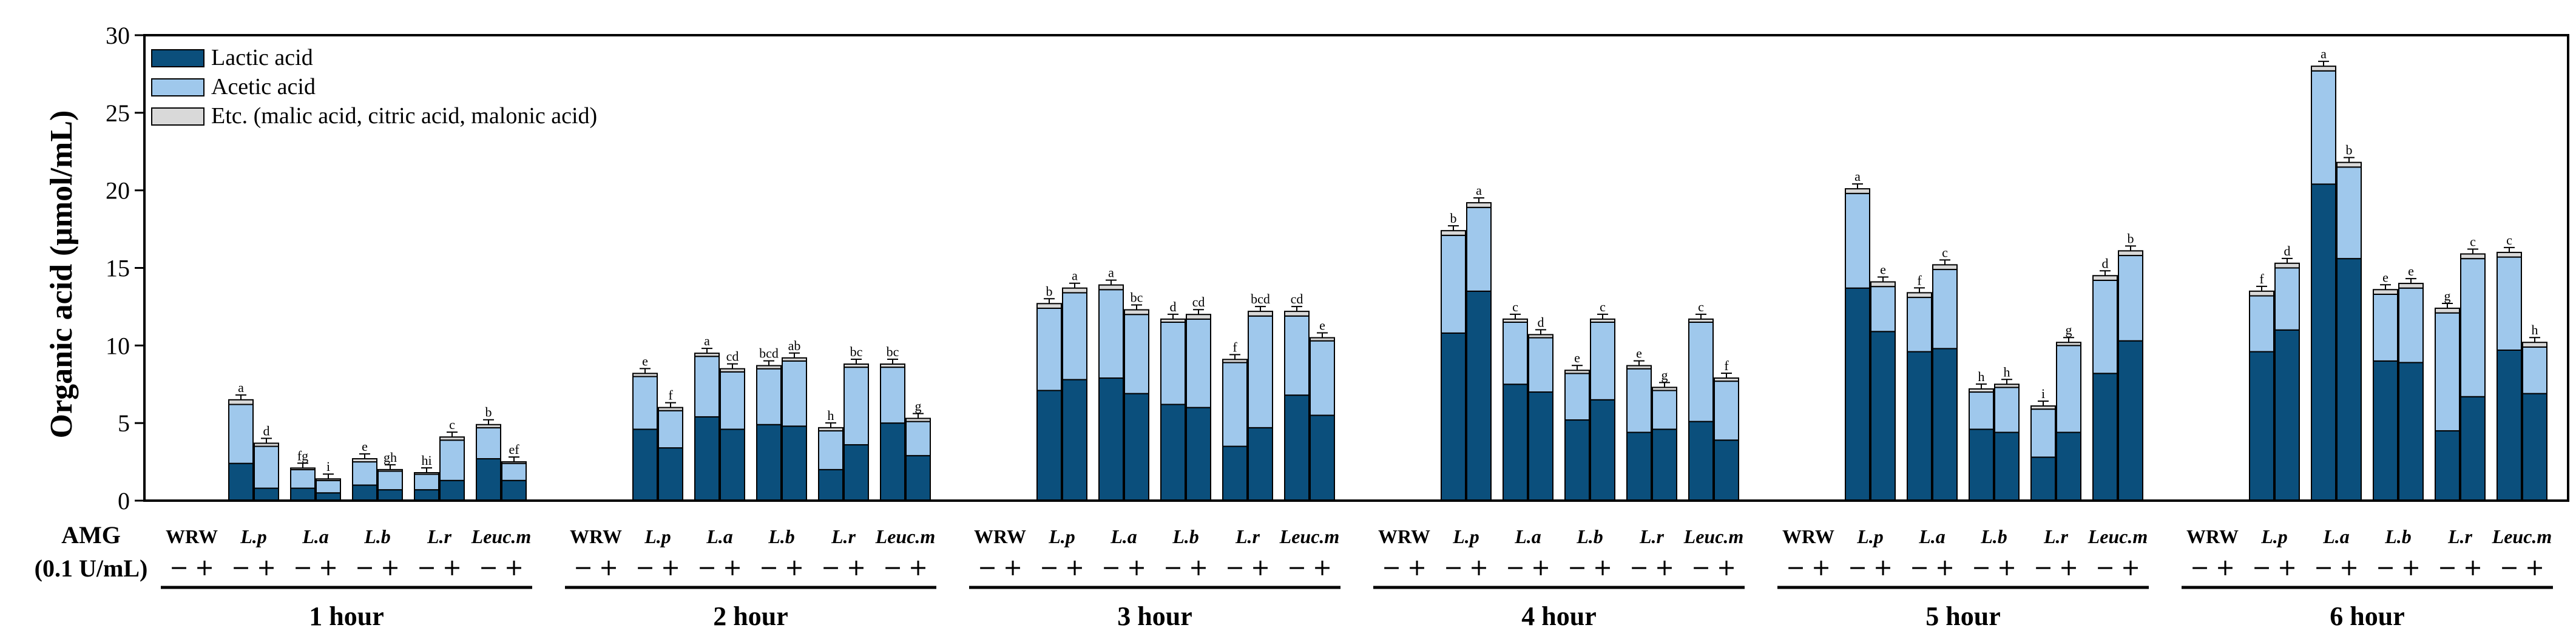  What do you see at coordinates (91, 568) in the screenshot?
I see `amg-unit-label: (0.1 U/mL)` at bounding box center [91, 568].